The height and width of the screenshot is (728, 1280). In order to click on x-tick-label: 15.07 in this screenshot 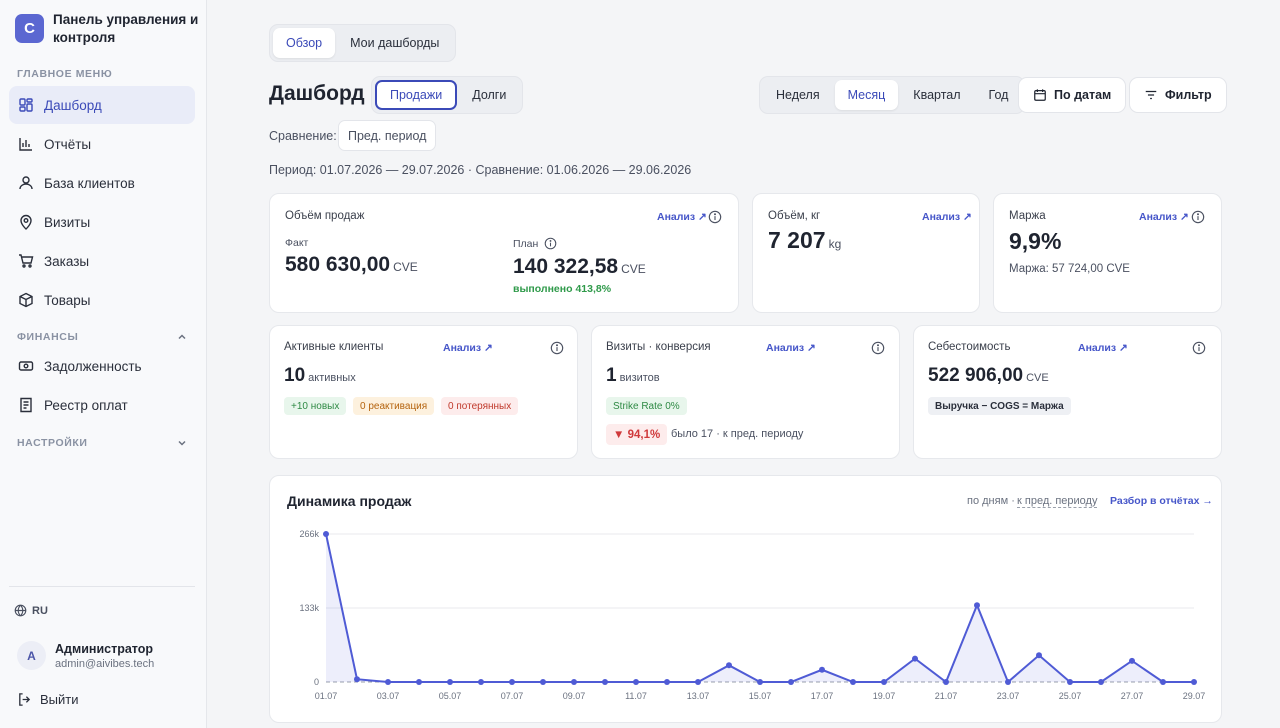, I will do `click(760, 696)`.